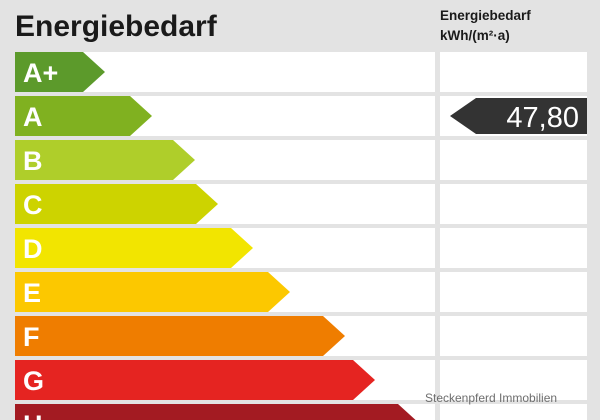 Image resolution: width=600 pixels, height=420 pixels. What do you see at coordinates (301, 292) in the screenshot?
I see `rating-row: E` at bounding box center [301, 292].